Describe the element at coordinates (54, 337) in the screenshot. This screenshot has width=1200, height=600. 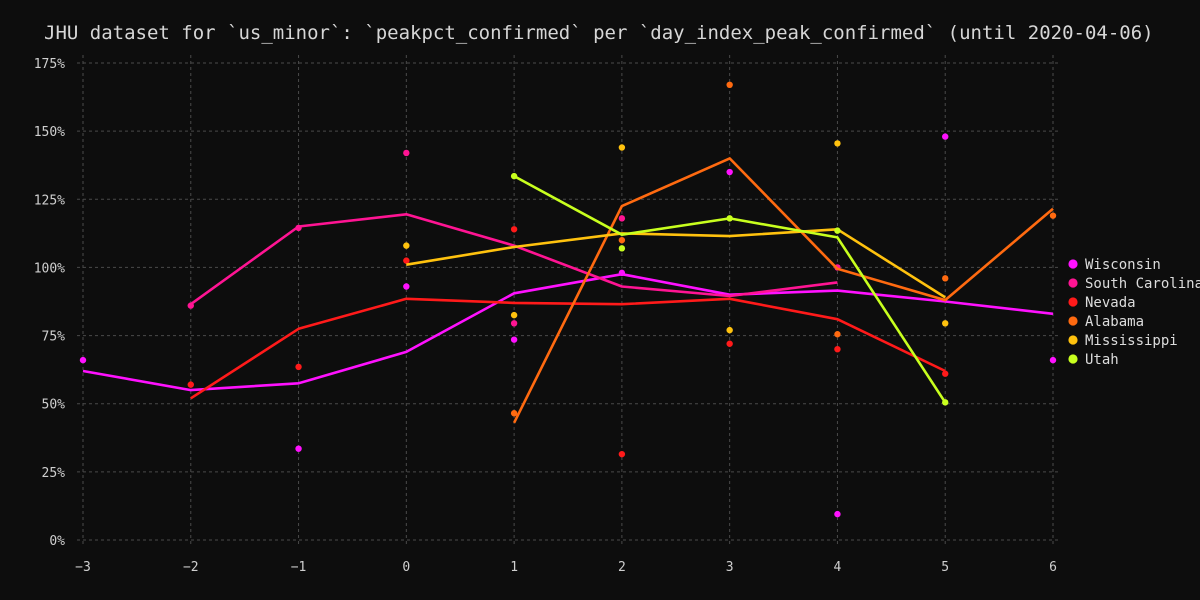
I see `y-tick-label: 75%` at that location.